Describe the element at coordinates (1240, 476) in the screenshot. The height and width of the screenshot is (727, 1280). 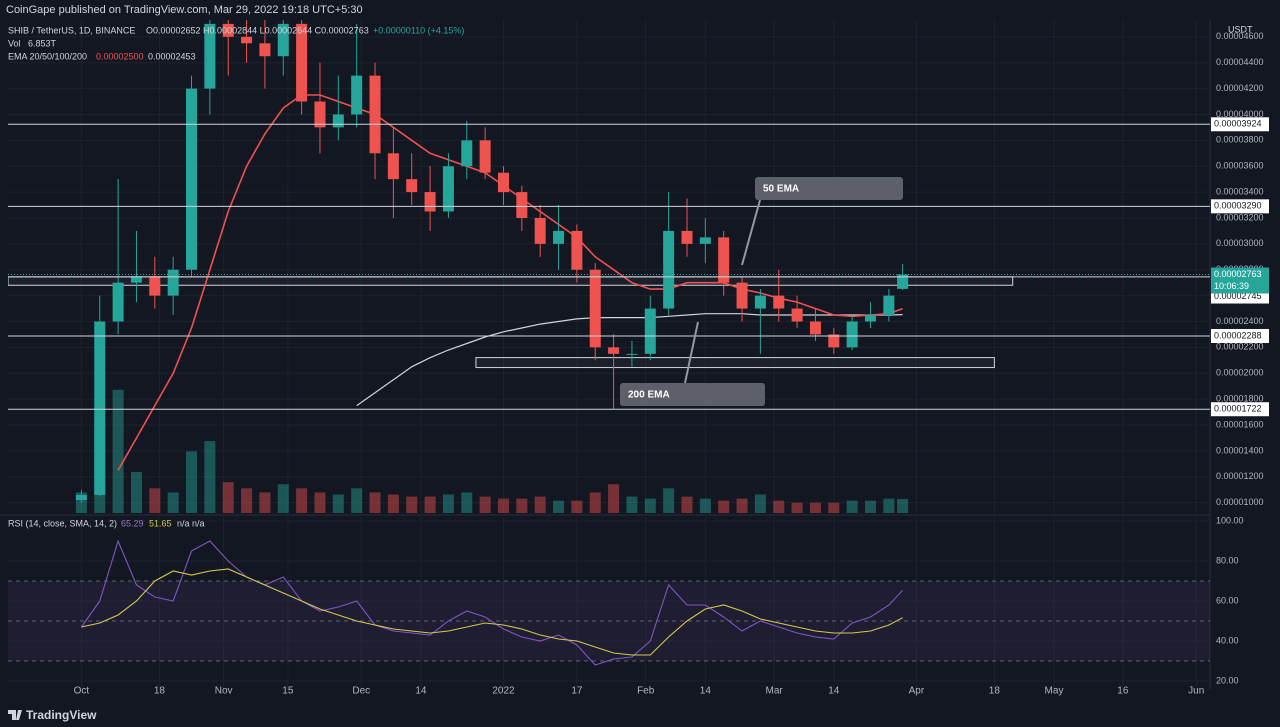
I see `y-tick-label: 0.00001200` at that location.